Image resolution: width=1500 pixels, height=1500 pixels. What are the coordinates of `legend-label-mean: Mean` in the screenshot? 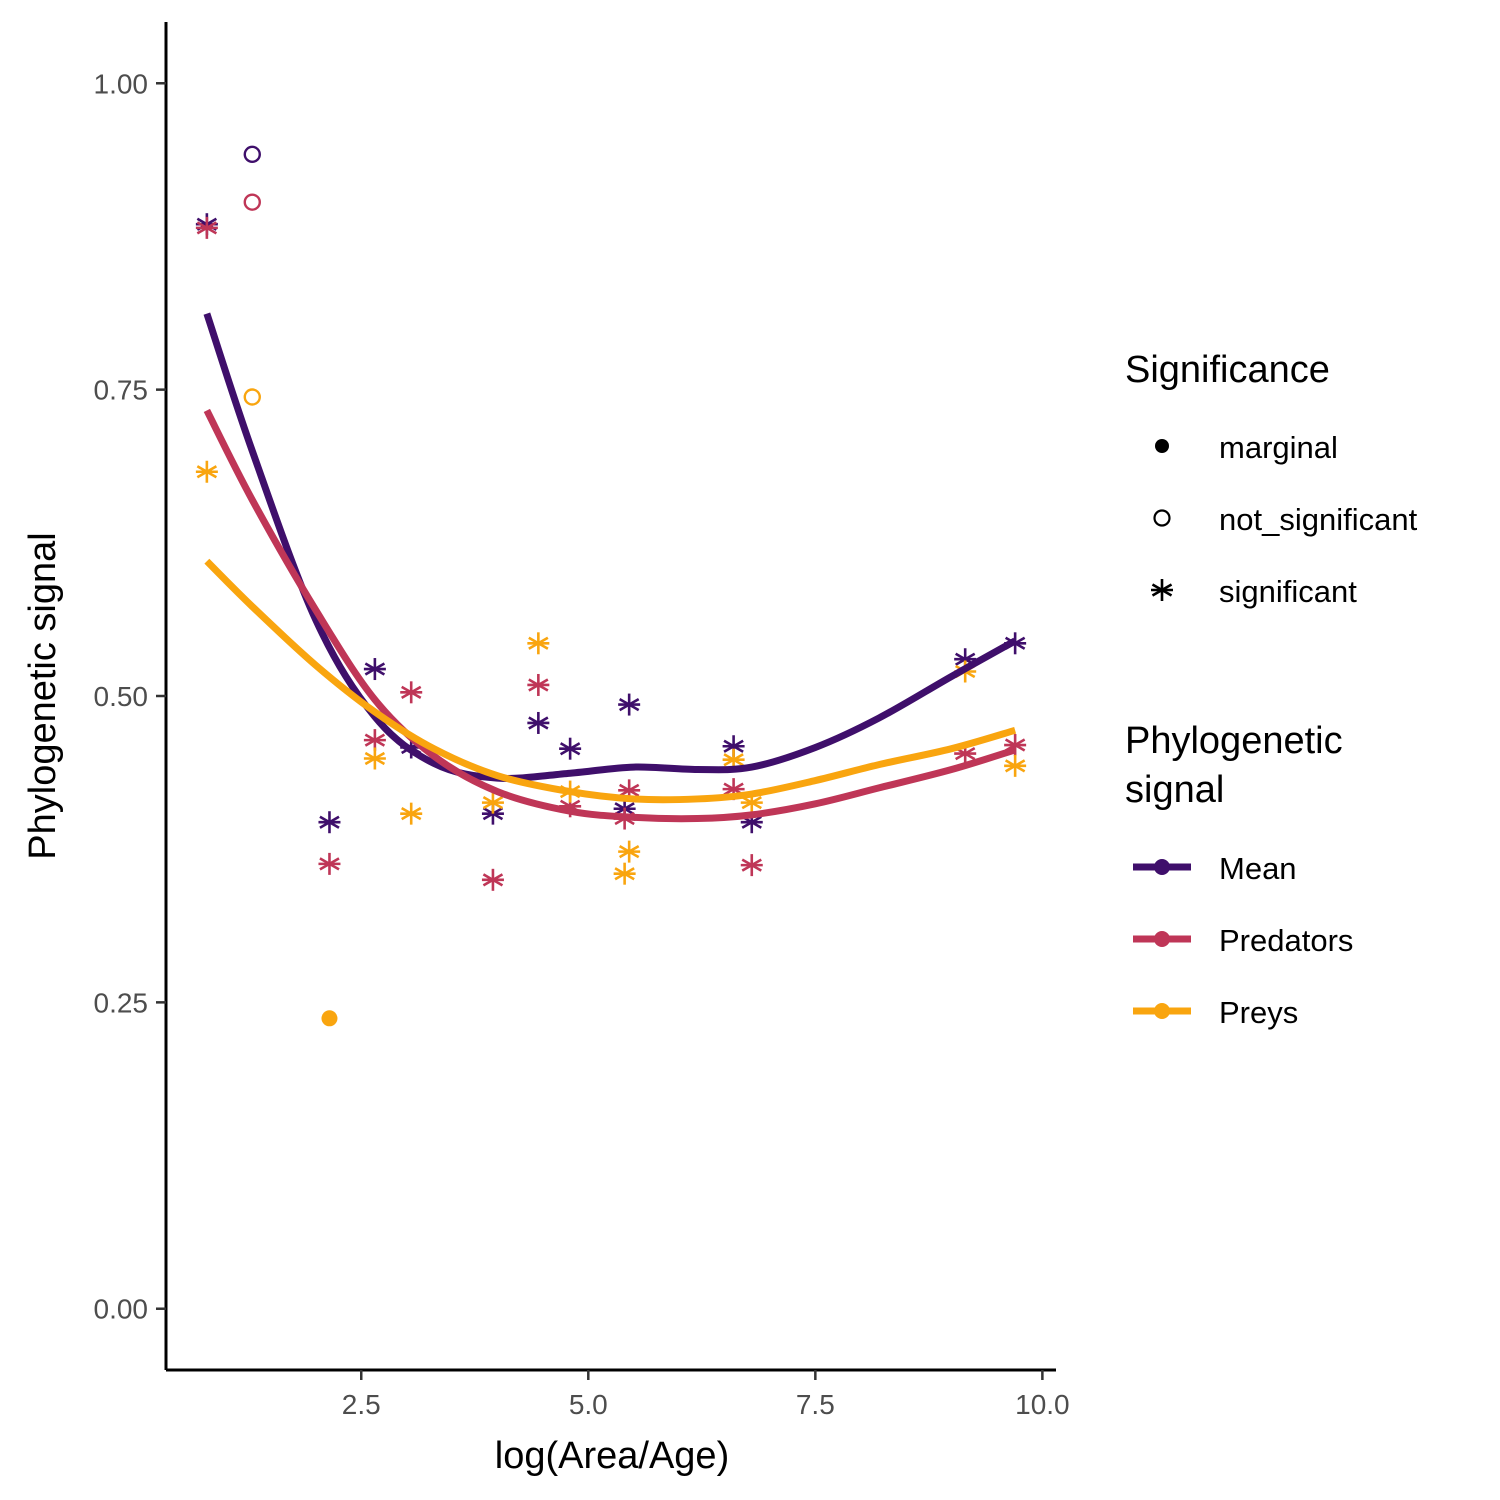 It's located at (1258, 868).